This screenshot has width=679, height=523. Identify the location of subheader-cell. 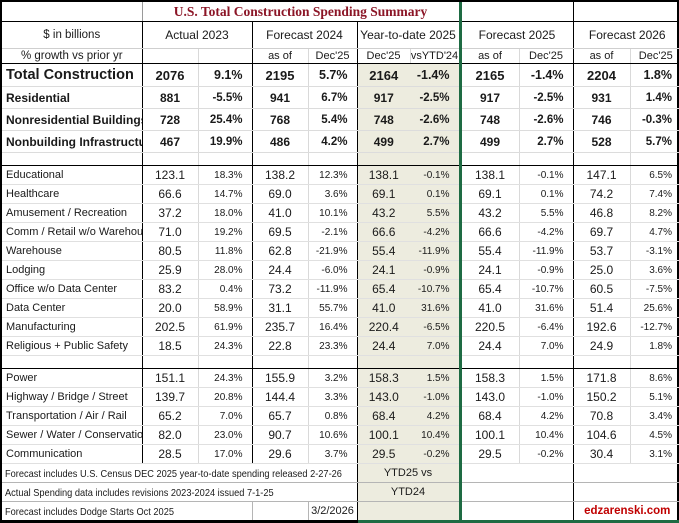
(225, 56).